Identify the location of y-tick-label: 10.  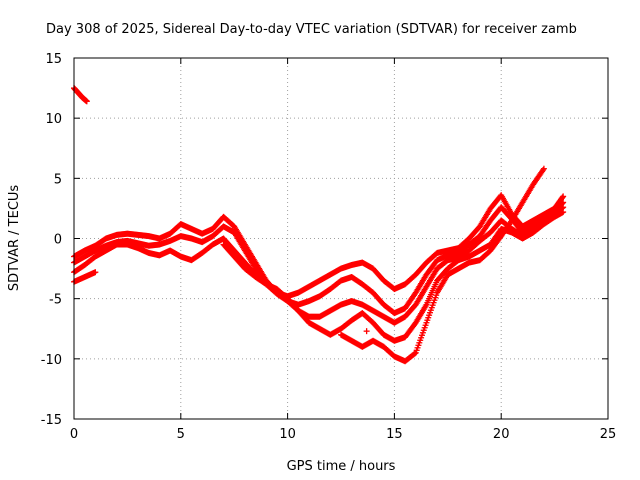
(53, 119).